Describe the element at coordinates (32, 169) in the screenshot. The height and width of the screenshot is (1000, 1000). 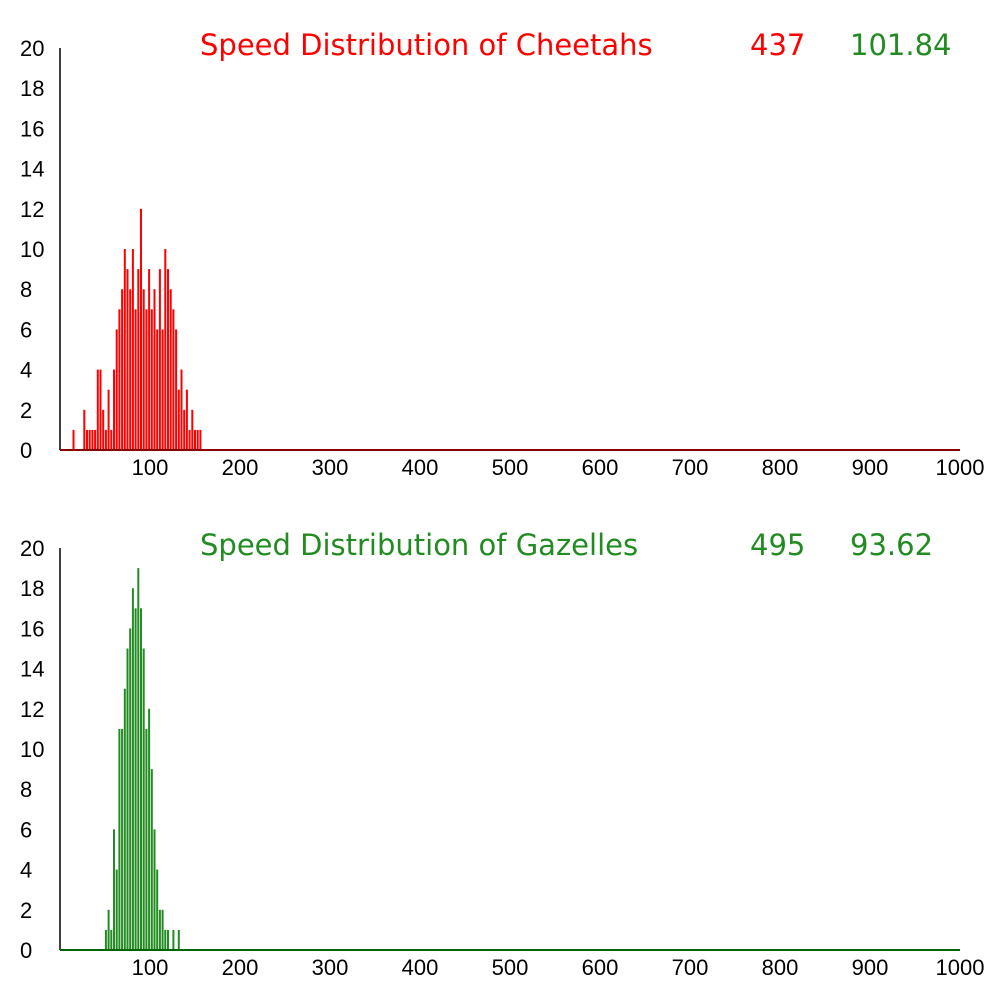
I see `y-tick-label: 14` at that location.